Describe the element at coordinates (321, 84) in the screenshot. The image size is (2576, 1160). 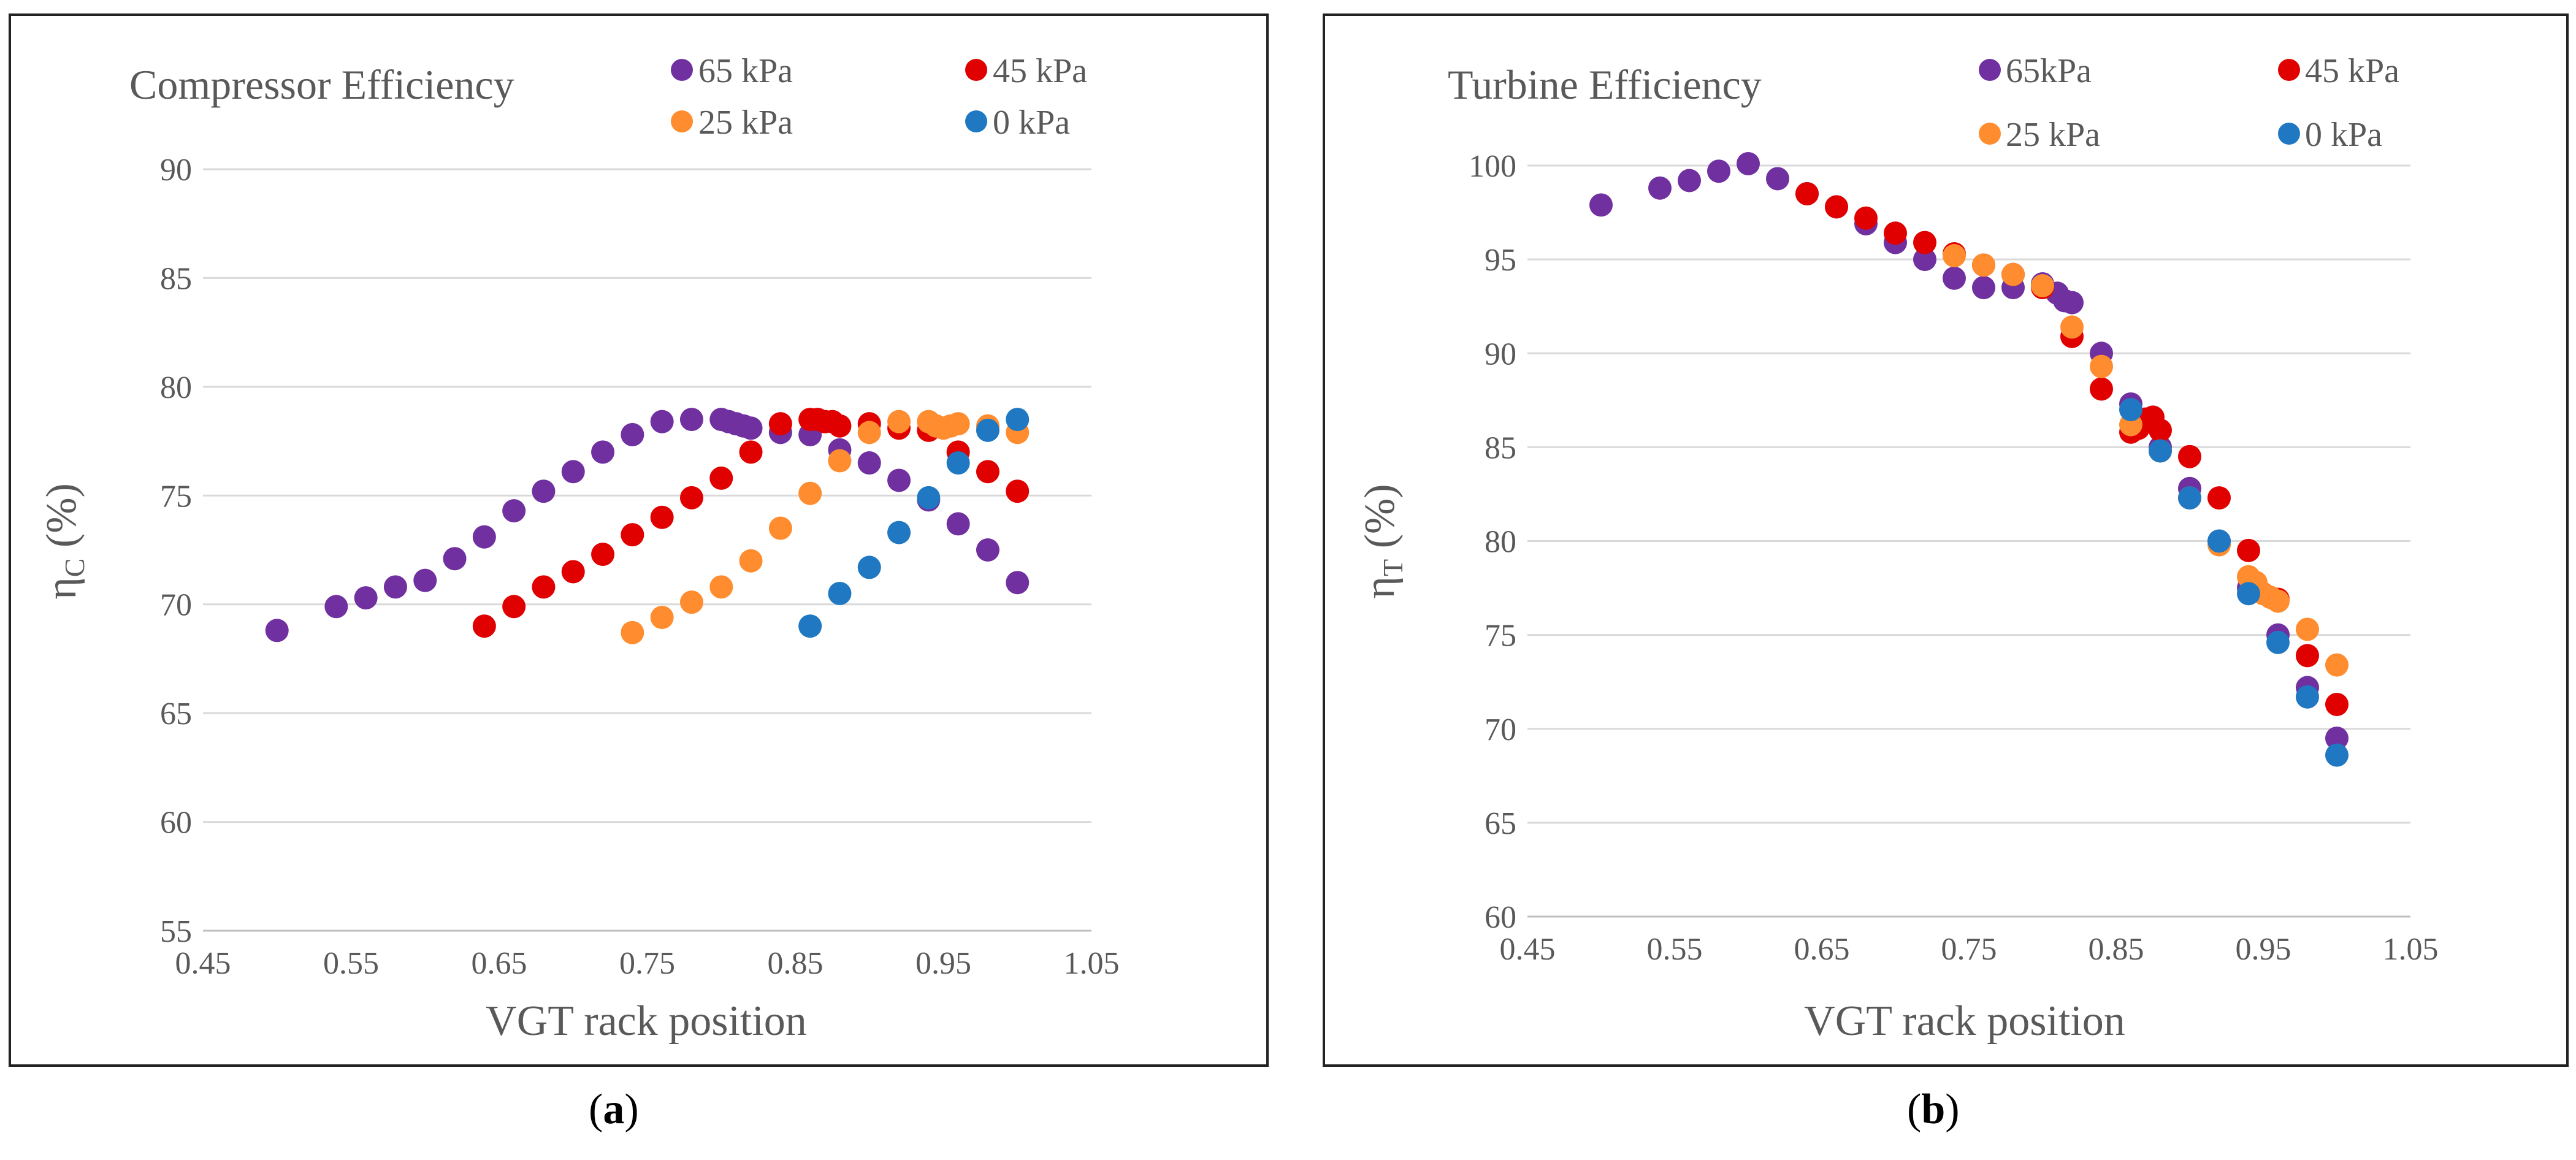
I see `chart-title: Compressor Efficiency` at that location.